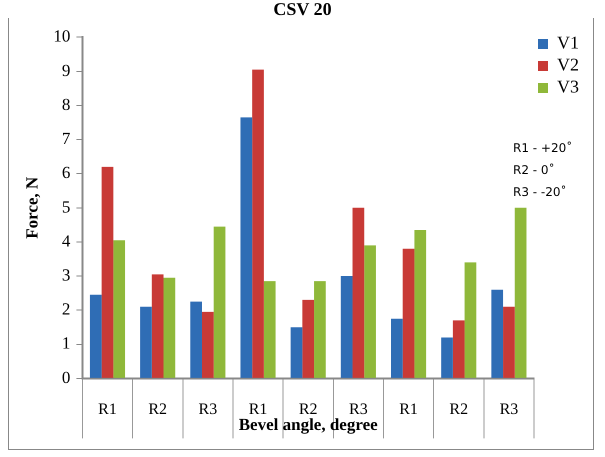 Image resolution: width=605 pixels, height=457 pixels. I want to click on legend-label: V1, so click(568, 42).